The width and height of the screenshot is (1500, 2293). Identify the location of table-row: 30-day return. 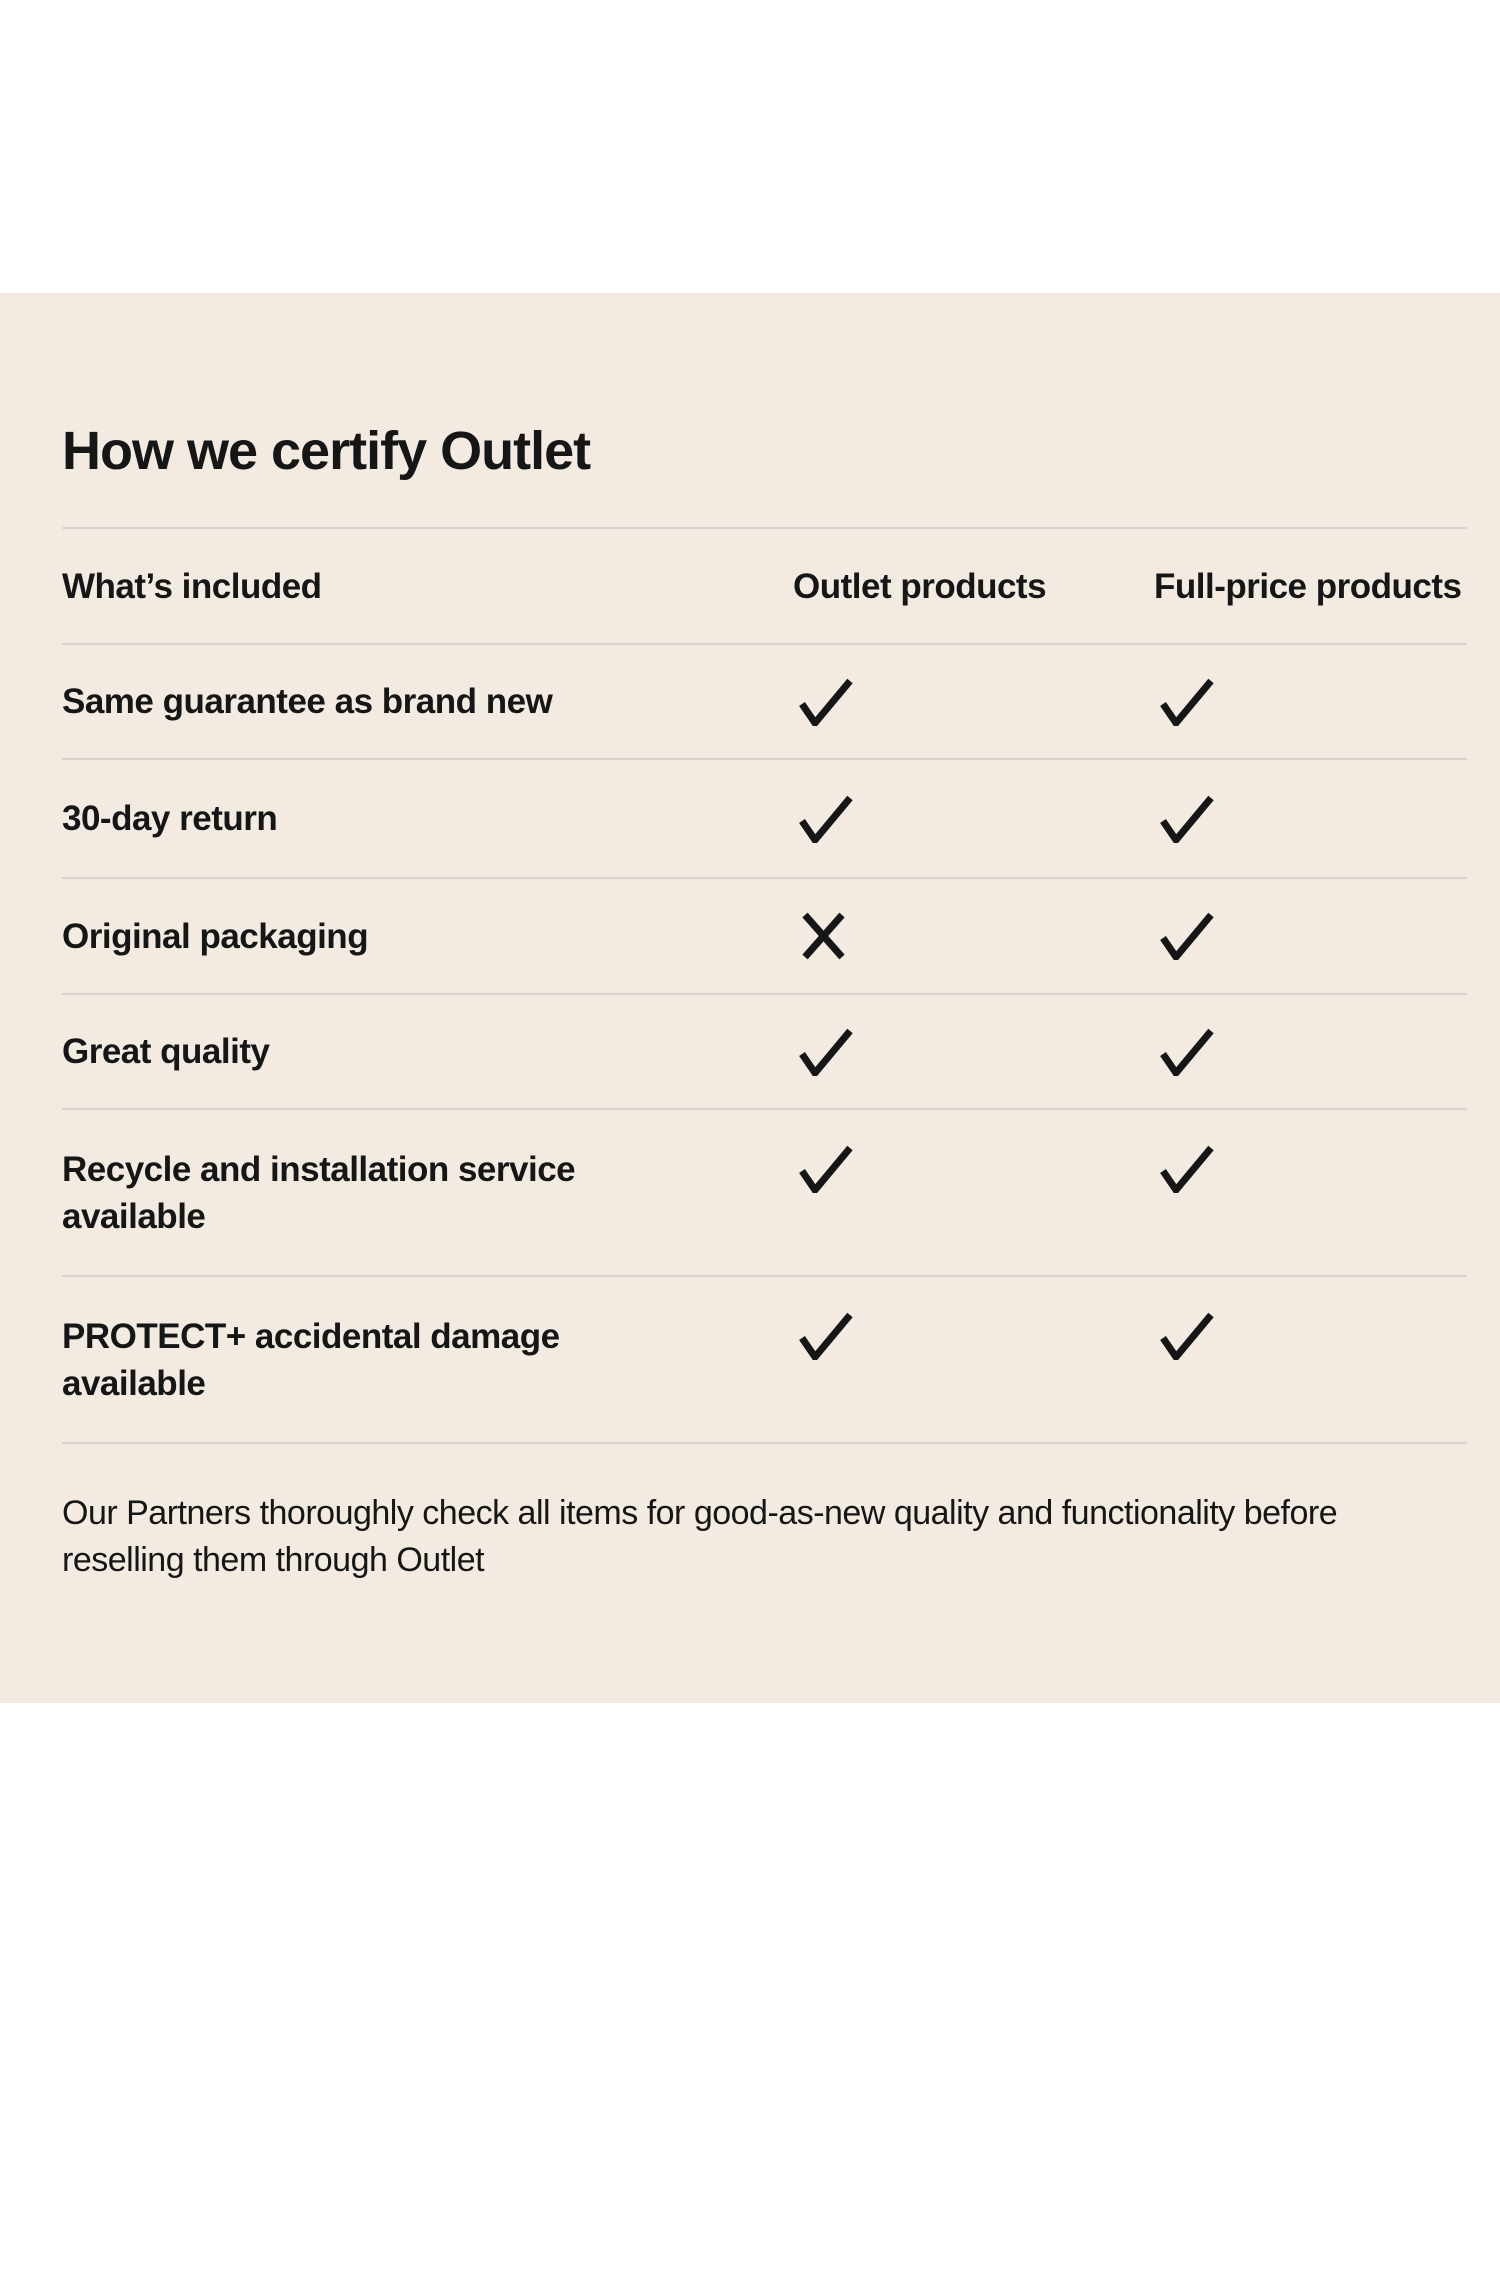
(764, 819).